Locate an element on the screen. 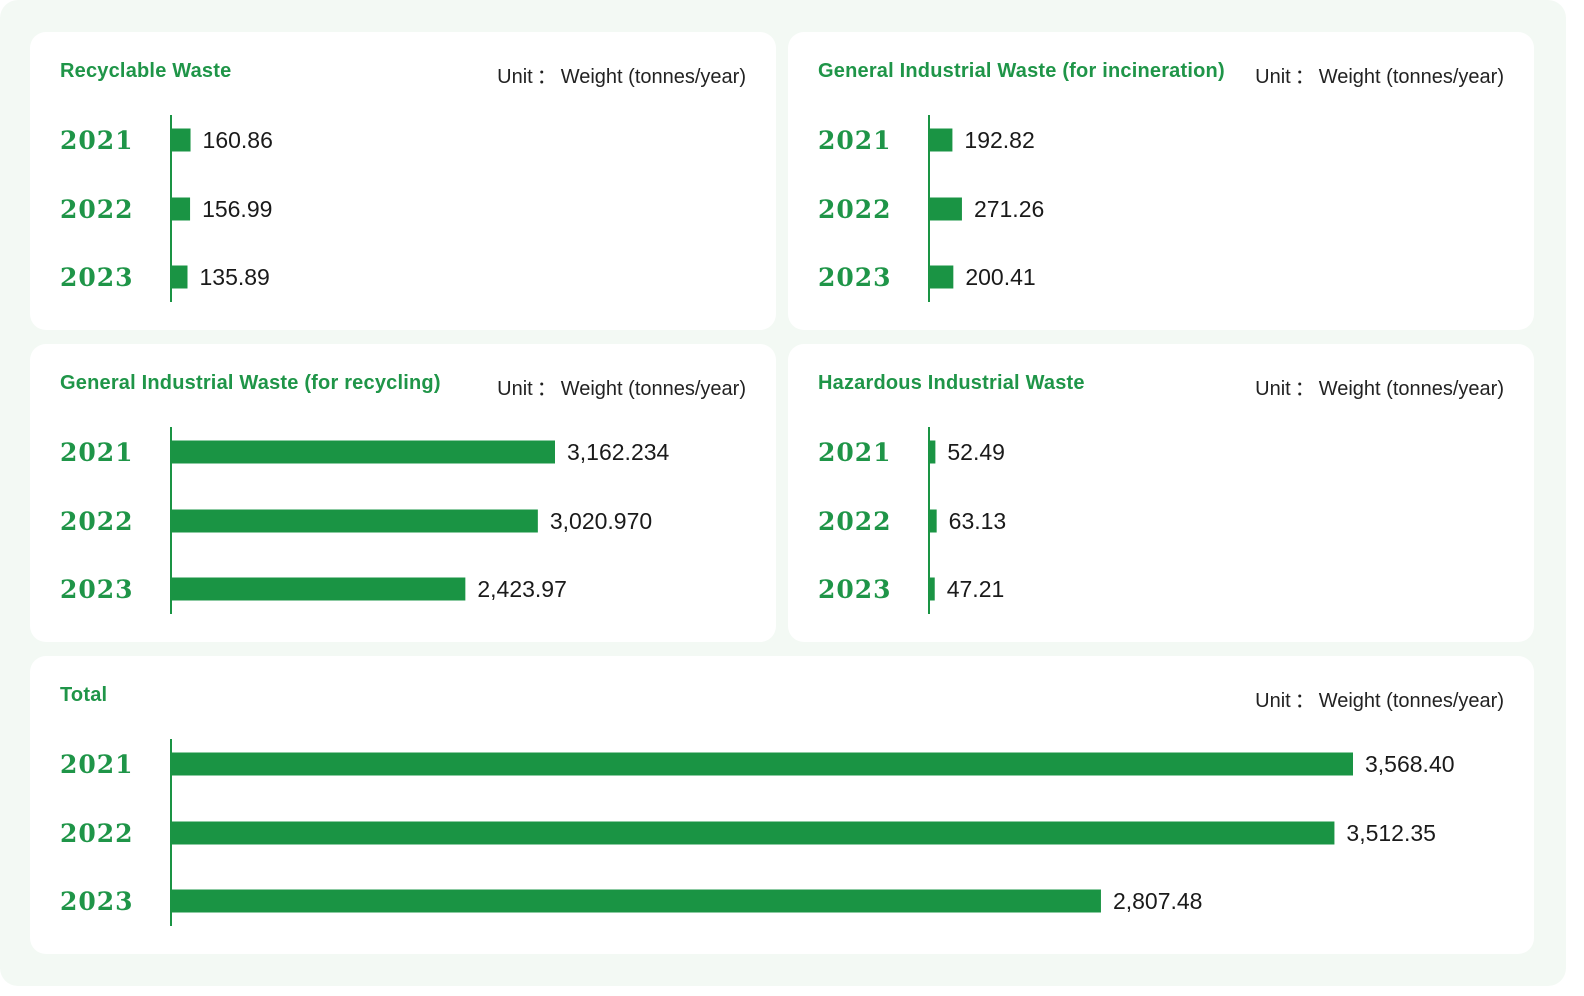  card-title: General Industrial Waste (for recycling) is located at coordinates (250, 383).